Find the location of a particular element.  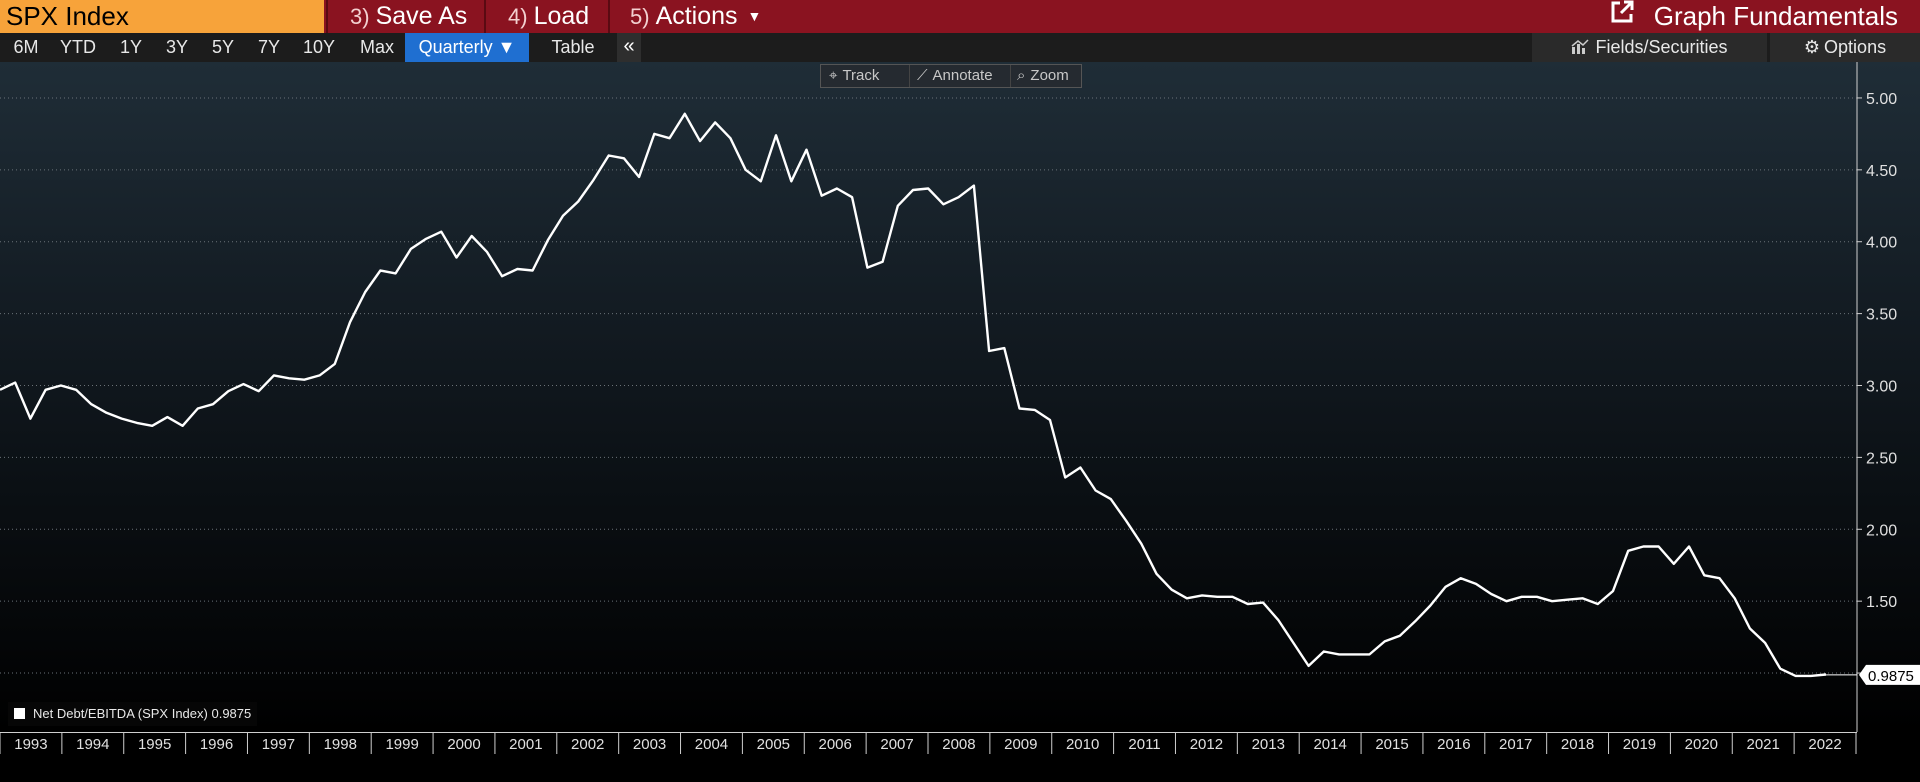

frequency-dropdown: Quarterly ▼ is located at coordinates (467, 47).